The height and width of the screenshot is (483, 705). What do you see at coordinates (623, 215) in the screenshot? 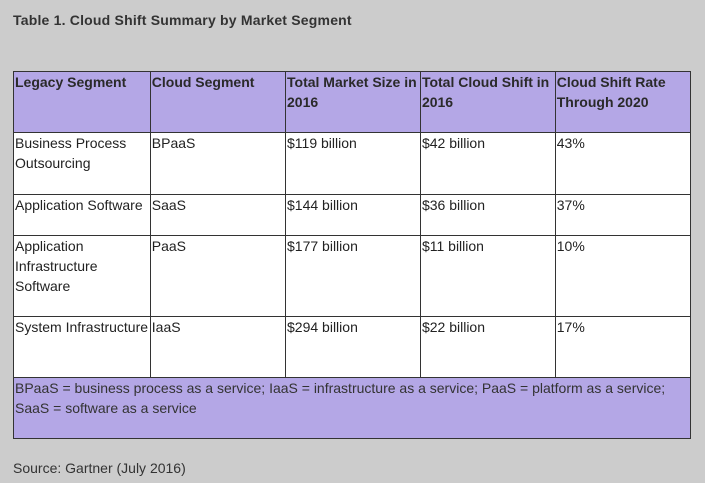
I see `cell-shift-rate: 37%` at bounding box center [623, 215].